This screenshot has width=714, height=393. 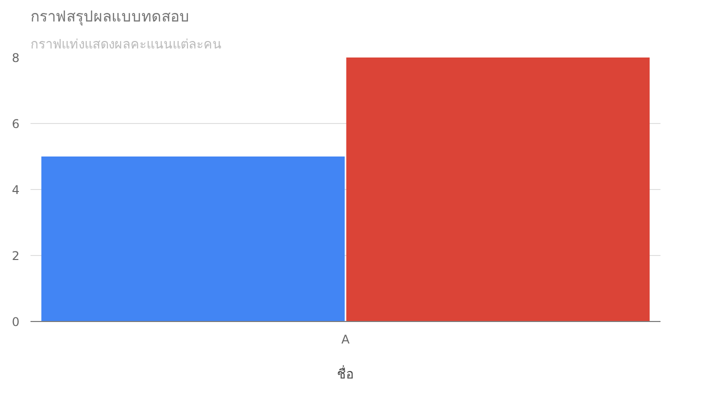 What do you see at coordinates (110, 17) in the screenshot?
I see `chart-title: กราฟสรุปผลแบบทดสอบ` at bounding box center [110, 17].